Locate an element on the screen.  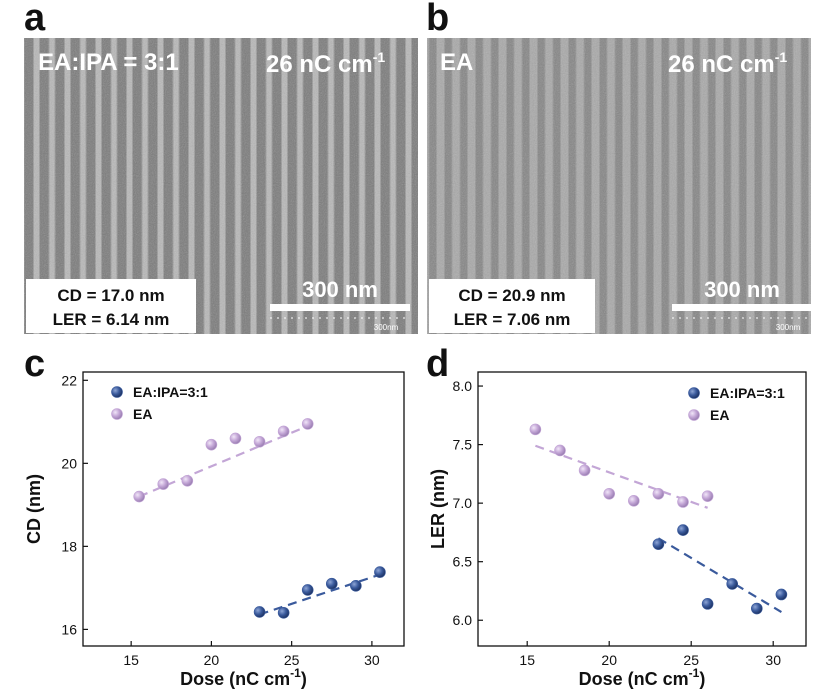
y-tick-label: 8.0 is located at coordinates (463, 386).